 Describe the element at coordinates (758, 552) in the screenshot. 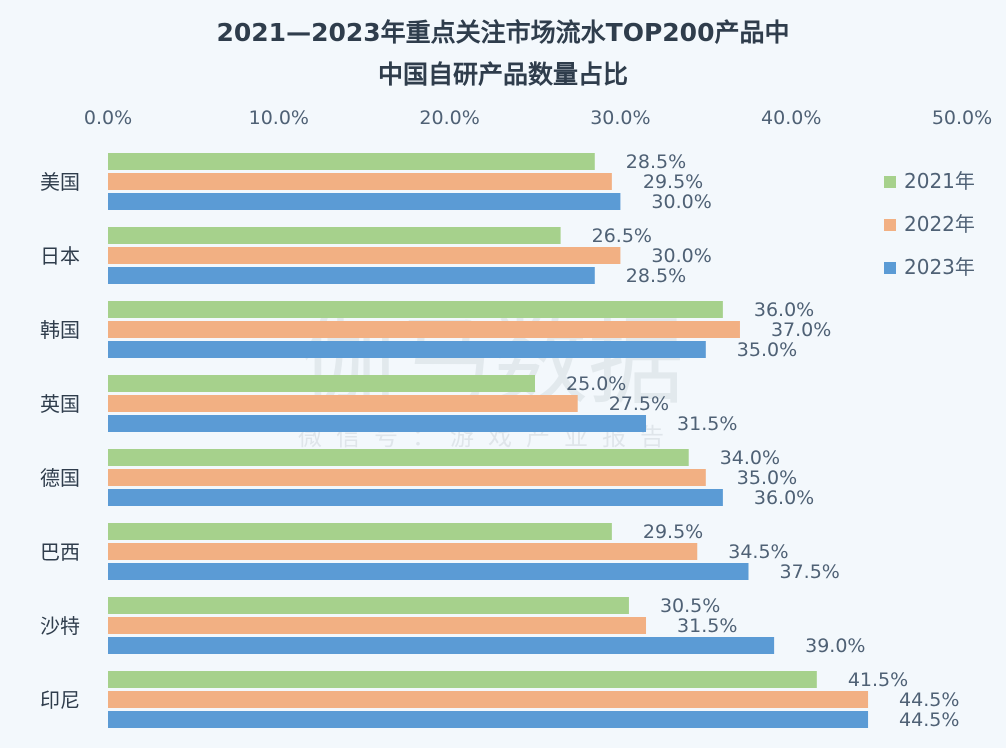

I see `data-label: 34.5%` at that location.